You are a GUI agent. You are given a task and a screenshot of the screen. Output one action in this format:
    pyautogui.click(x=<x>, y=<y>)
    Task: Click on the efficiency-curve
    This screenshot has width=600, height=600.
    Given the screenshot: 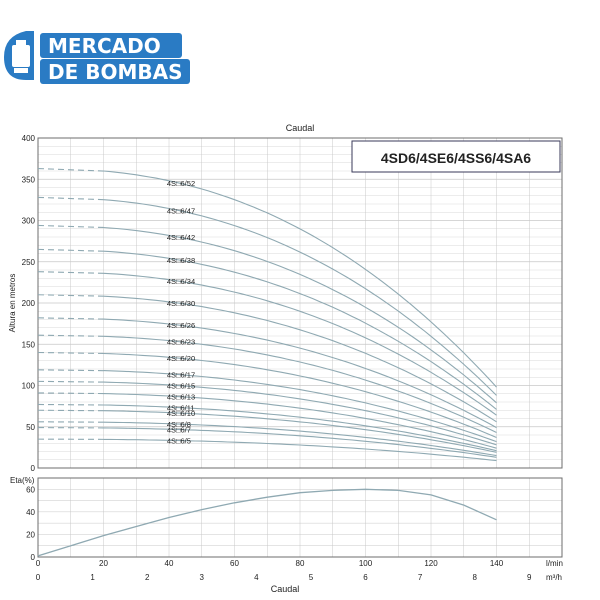 What is the action you would take?
    pyautogui.click(x=267, y=522)
    